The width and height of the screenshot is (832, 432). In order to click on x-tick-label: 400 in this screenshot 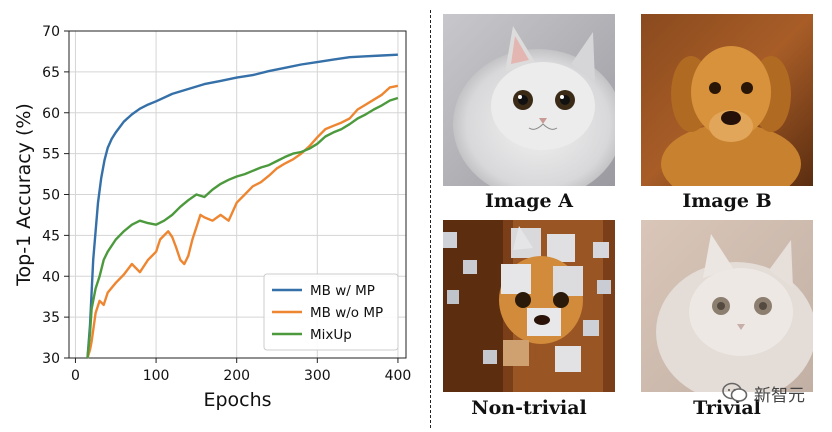, I will do `click(398, 376)`.